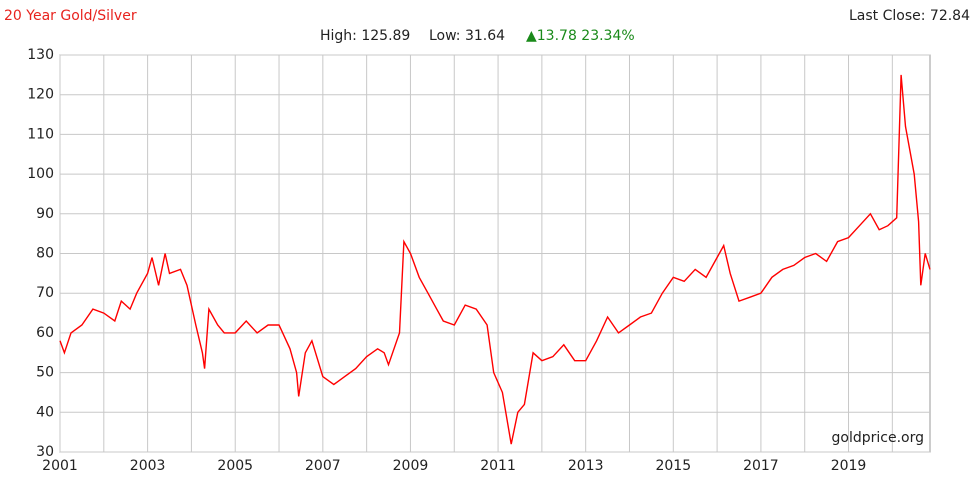  What do you see at coordinates (40, 55) in the screenshot?
I see `y-tick-label: 130` at bounding box center [40, 55].